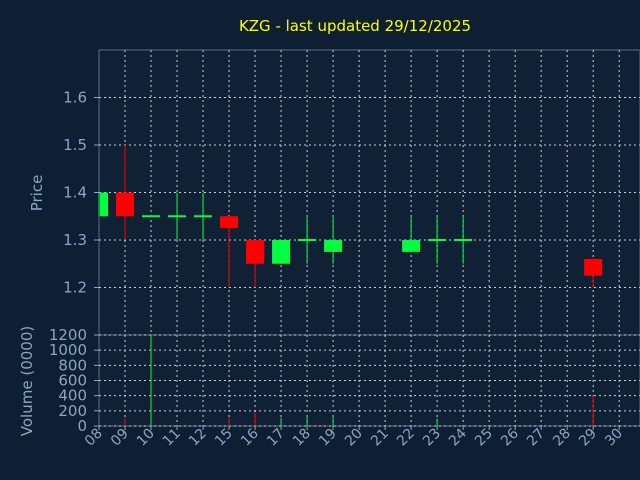 The width and height of the screenshot is (640, 480). Describe the element at coordinates (72, 411) in the screenshot. I see `volume-tick-label: 200` at that location.